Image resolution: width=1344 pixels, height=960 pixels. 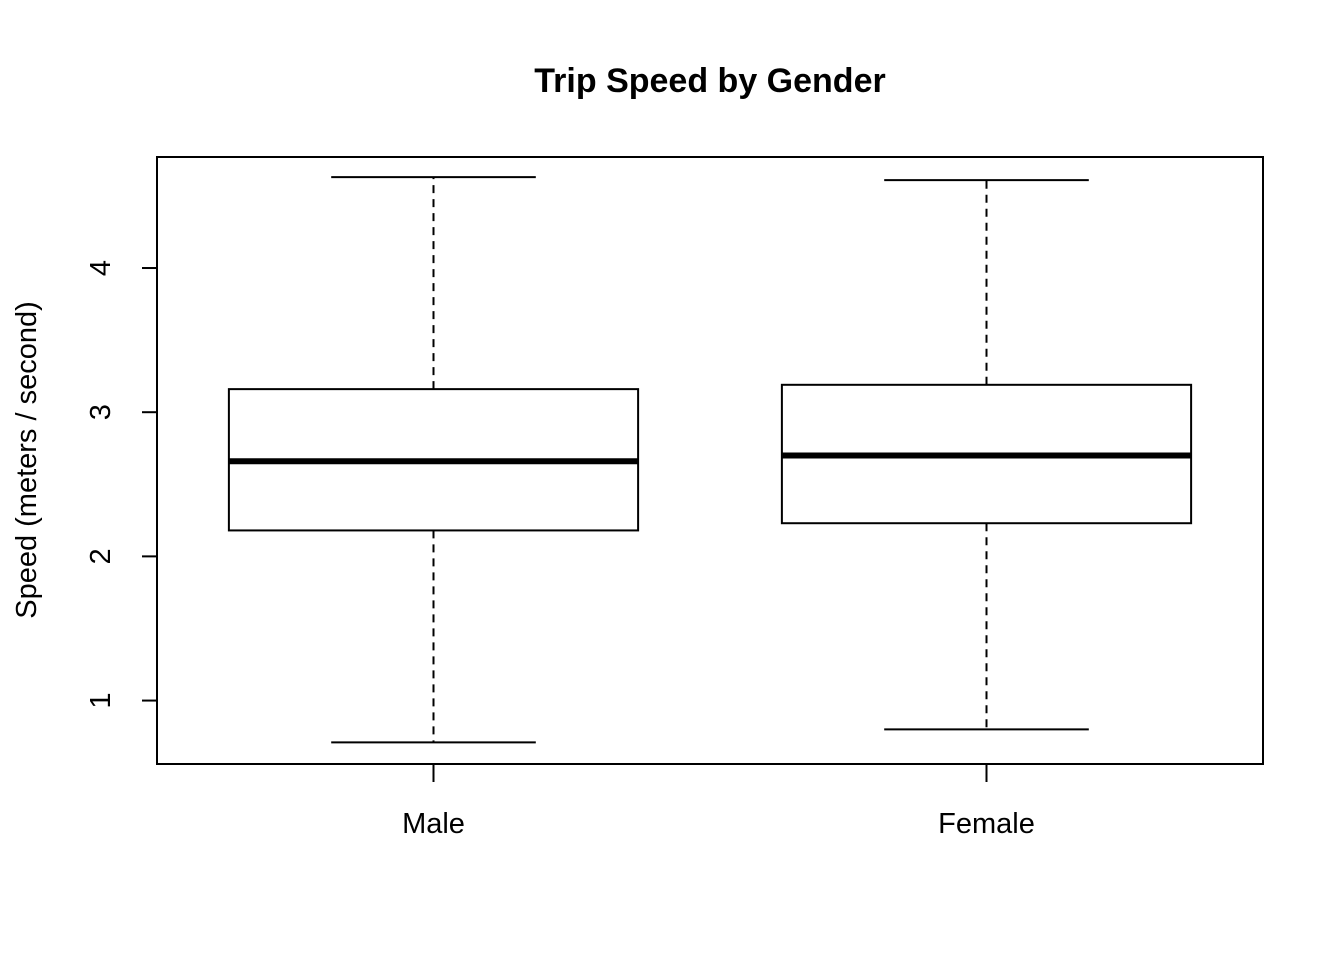 What do you see at coordinates (27, 460) in the screenshot?
I see `y-axis-label: Speed (meters / second)` at bounding box center [27, 460].